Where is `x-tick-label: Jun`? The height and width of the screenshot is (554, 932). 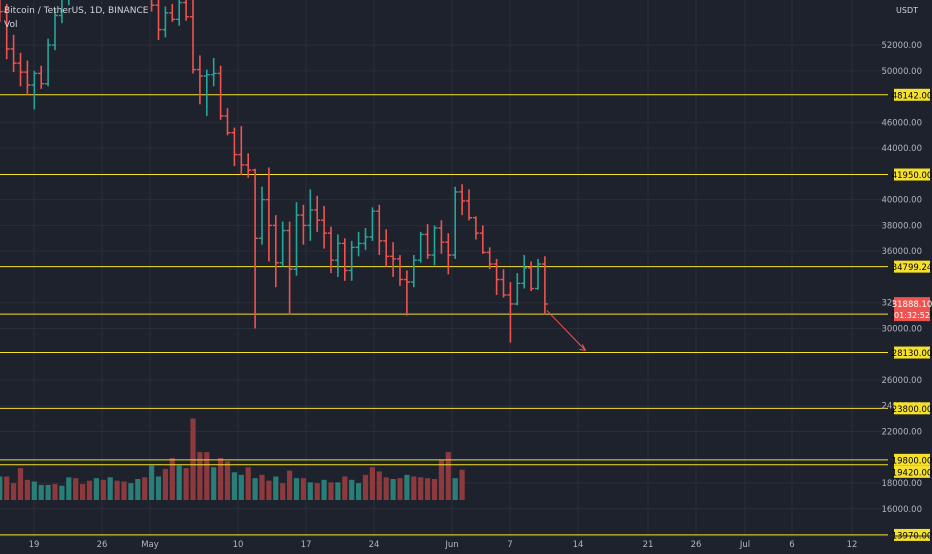
x-tick-label: Jun is located at coordinates (451, 545).